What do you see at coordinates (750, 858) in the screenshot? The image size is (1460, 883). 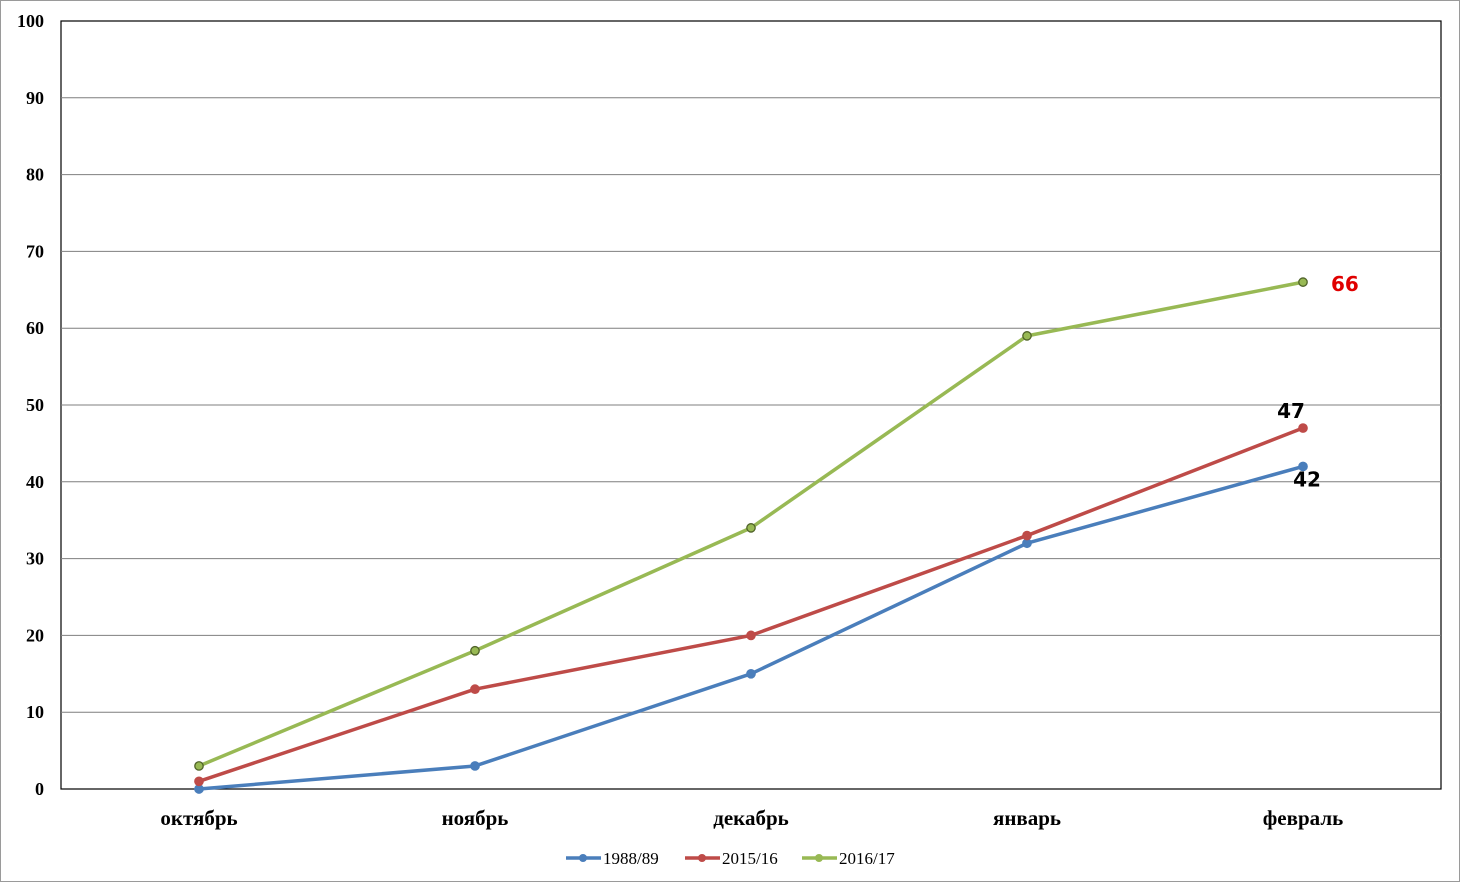 I see `legend-label: 2015/16` at bounding box center [750, 858].